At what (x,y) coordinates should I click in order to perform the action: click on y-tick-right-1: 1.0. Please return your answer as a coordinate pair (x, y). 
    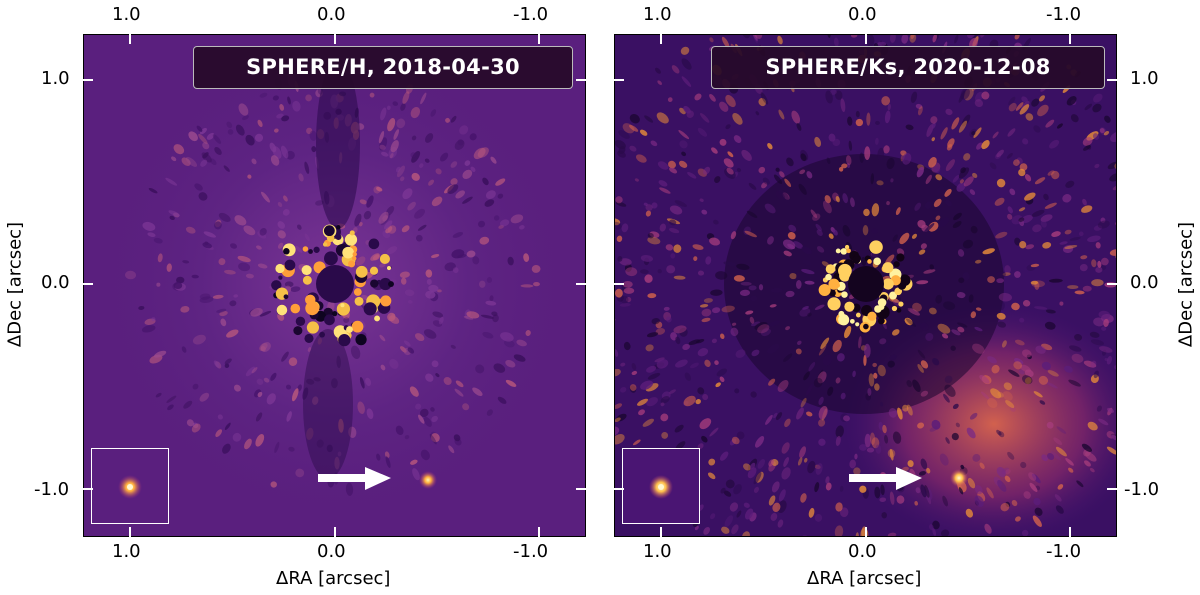
    Looking at the image, I should click on (1144, 78).